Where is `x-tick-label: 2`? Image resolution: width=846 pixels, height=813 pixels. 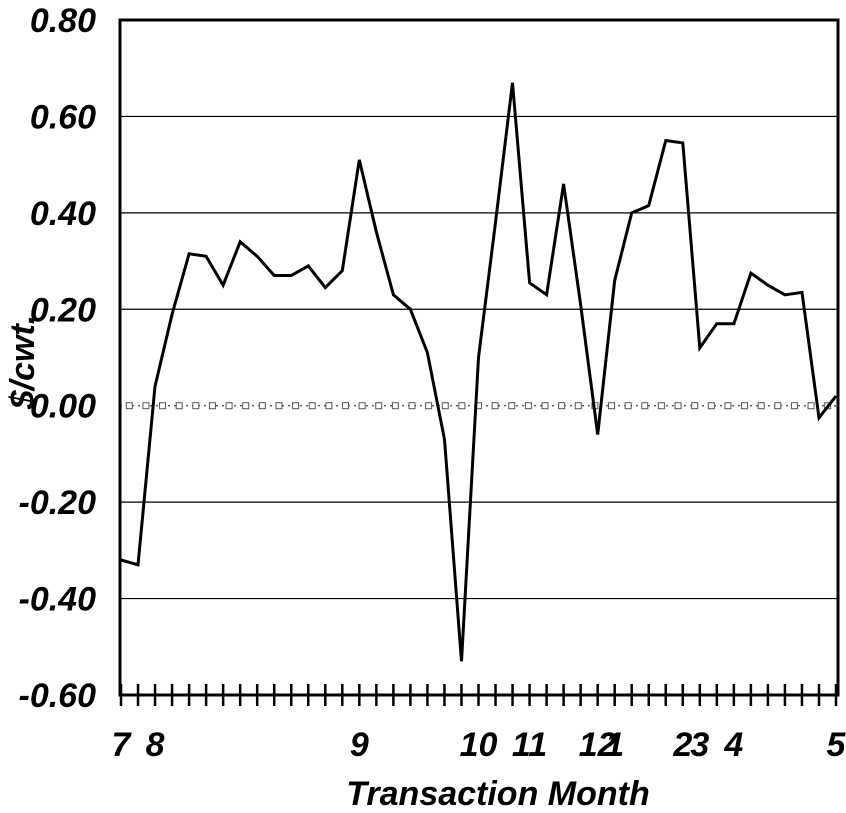 x-tick-label: 2 is located at coordinates (682, 745).